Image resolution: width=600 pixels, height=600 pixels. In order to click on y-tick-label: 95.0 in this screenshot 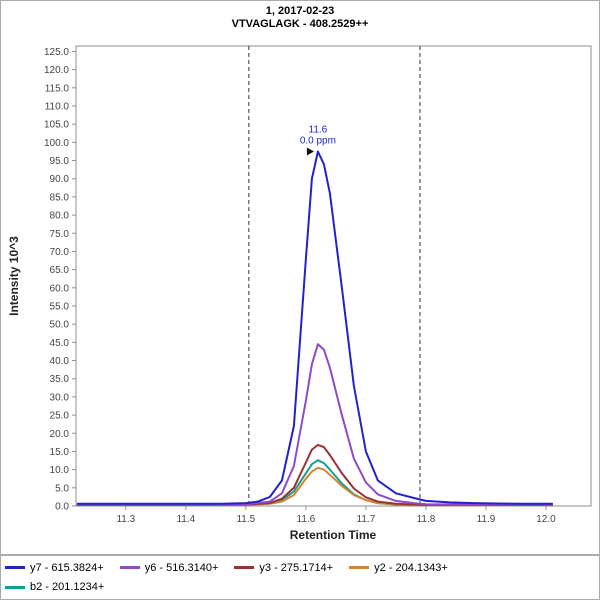, I will do `click(60, 161)`.